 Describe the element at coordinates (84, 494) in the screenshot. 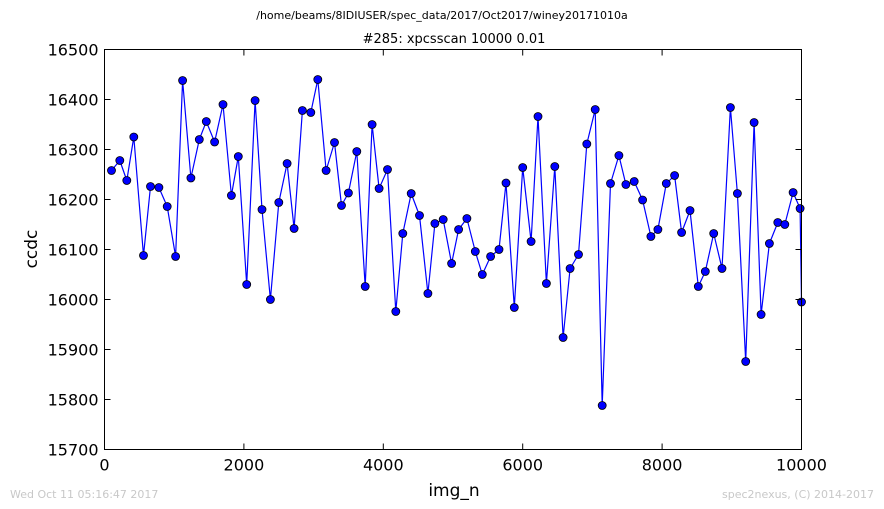

I see `footer-timestamp: Wed Oct 11 05:16:47 2017` at that location.